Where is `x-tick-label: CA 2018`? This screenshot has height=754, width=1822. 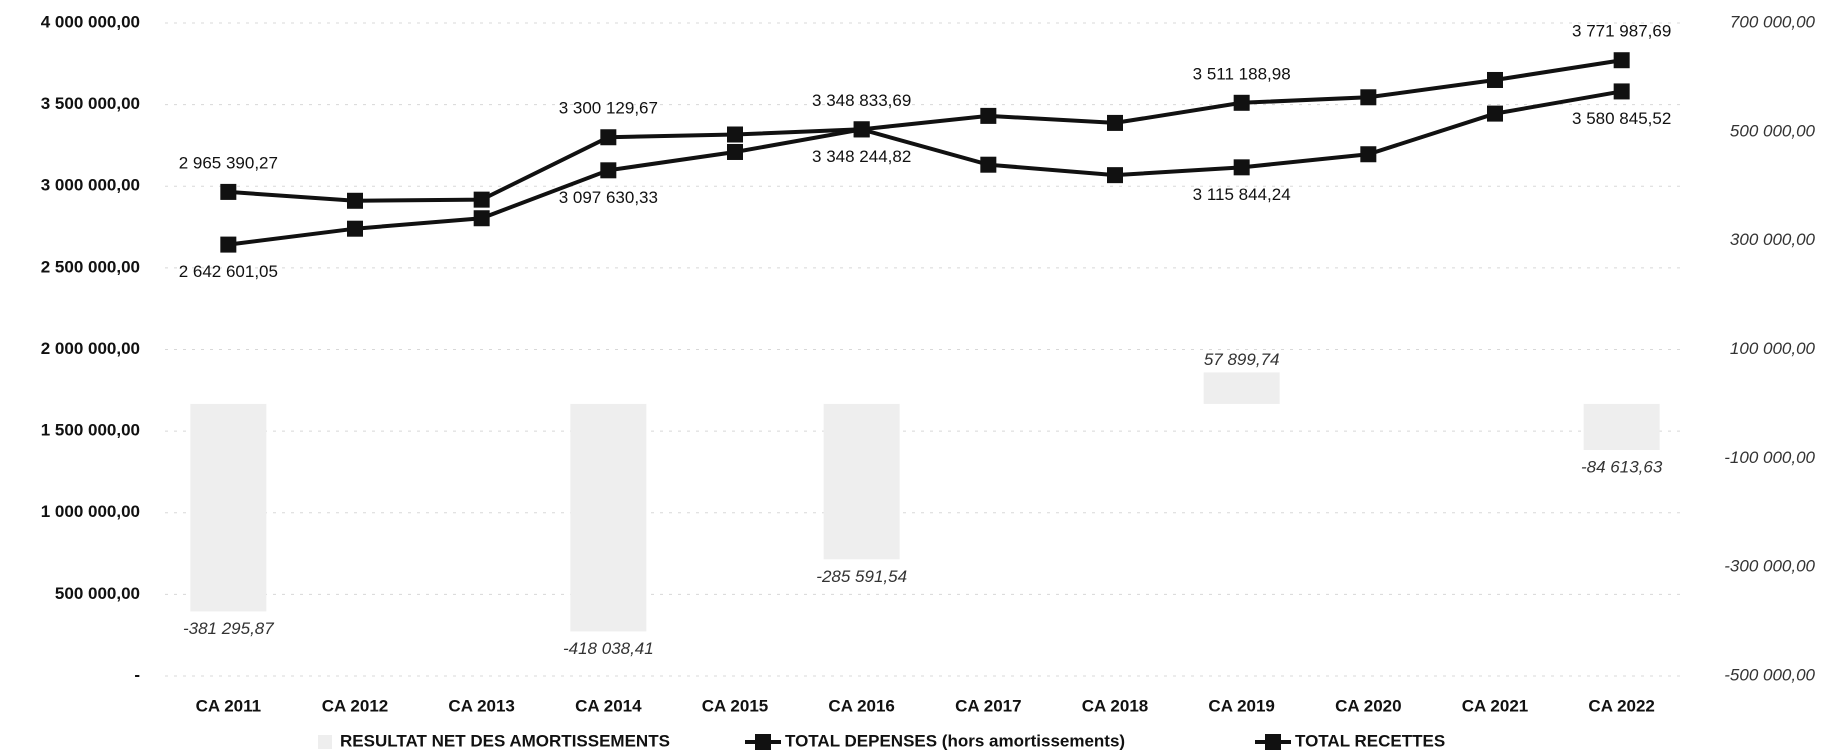
x-tick-label: CA 2018 is located at coordinates (1115, 705).